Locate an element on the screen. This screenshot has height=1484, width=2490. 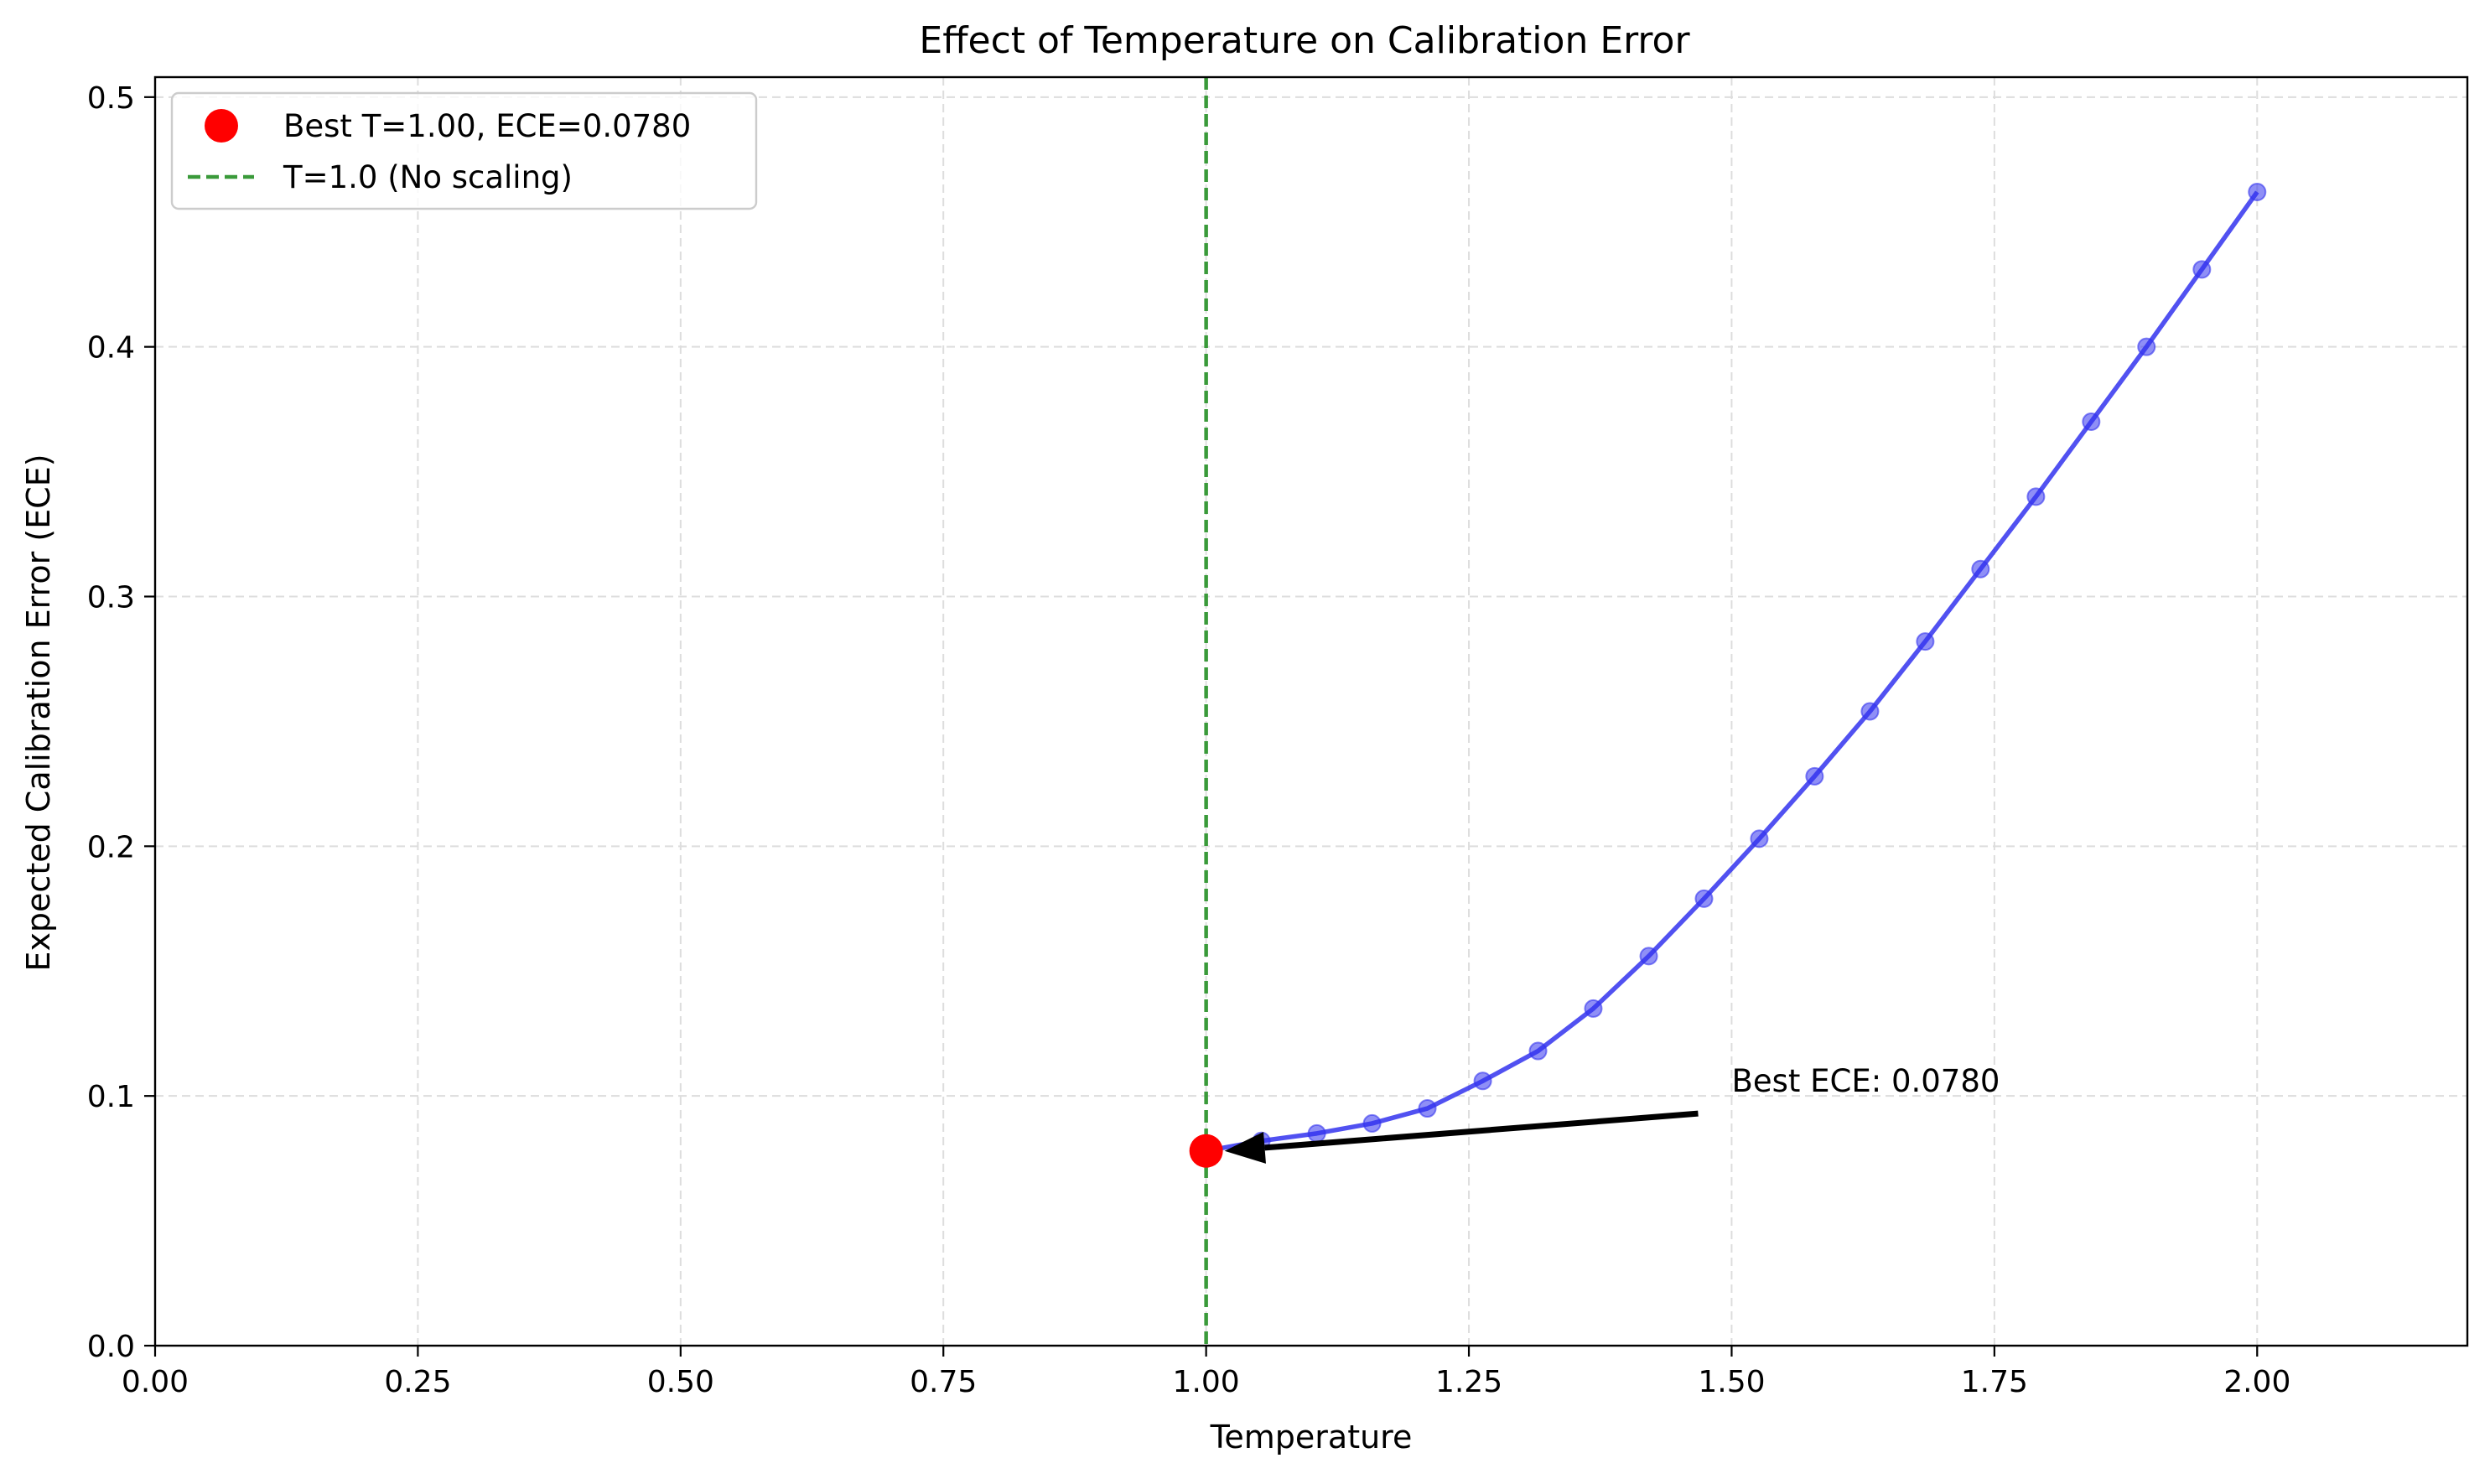
x-tick-label: 1.00 is located at coordinates (1206, 1382).